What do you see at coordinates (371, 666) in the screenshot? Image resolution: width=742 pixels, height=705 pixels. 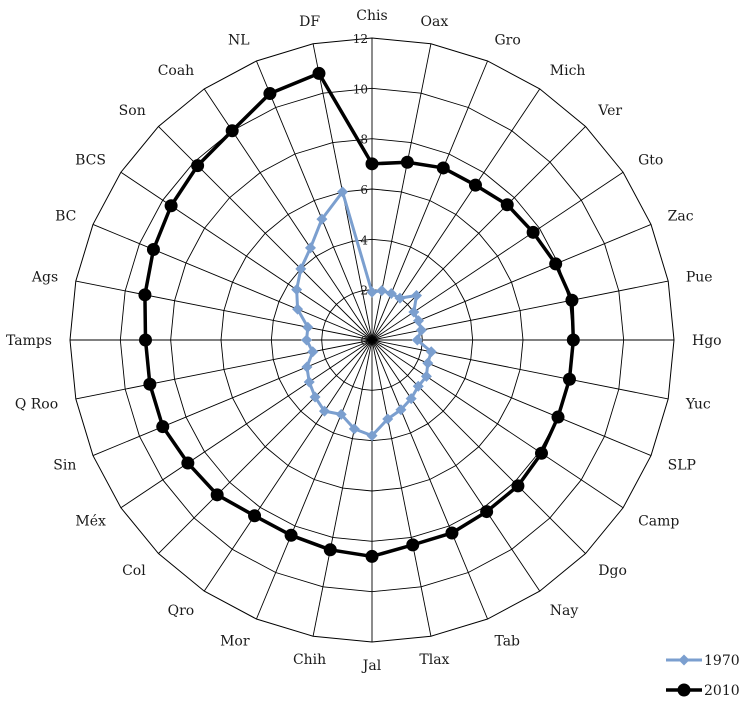 I see `category-label-jal: Jal` at bounding box center [371, 666].